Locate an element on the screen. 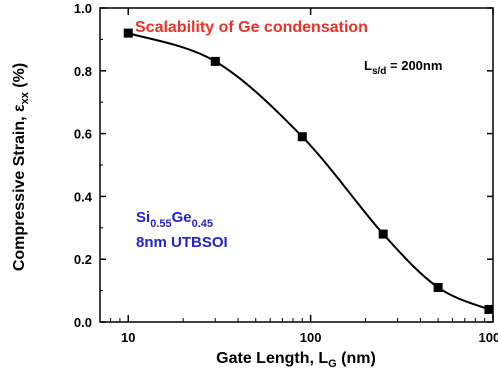 The image size is (498, 372). y-axis-title-sub: xx is located at coordinates (25, 97).